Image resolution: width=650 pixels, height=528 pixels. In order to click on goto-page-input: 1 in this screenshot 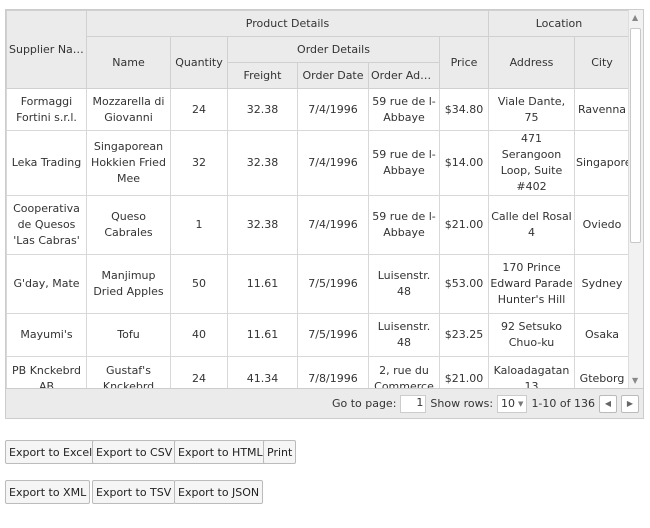, I will do `click(413, 403)`.